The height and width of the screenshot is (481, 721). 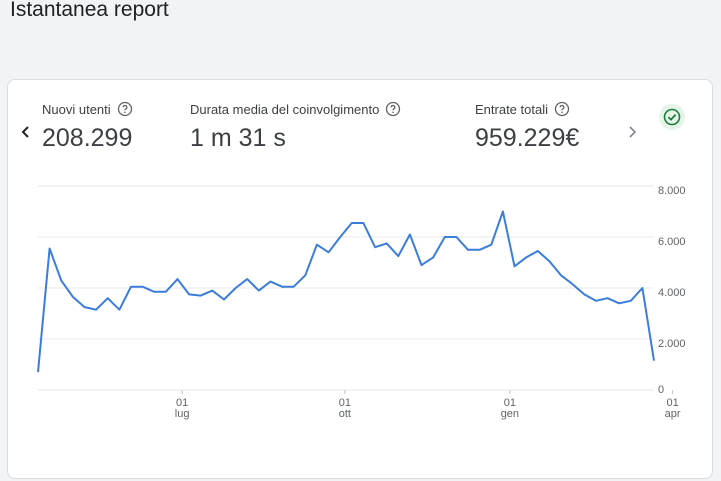 I want to click on previous-metrics-button, so click(x=26, y=132).